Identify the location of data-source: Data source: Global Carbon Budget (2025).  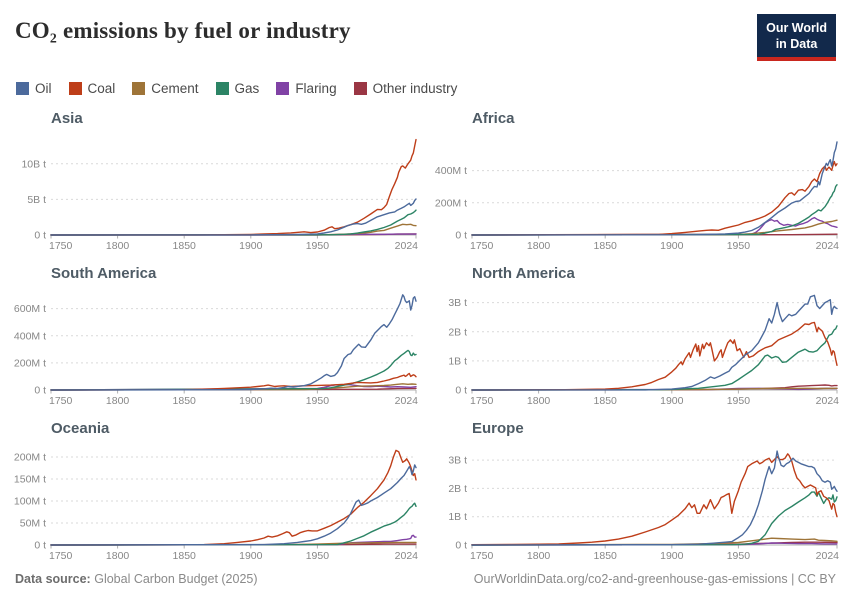
(136, 579).